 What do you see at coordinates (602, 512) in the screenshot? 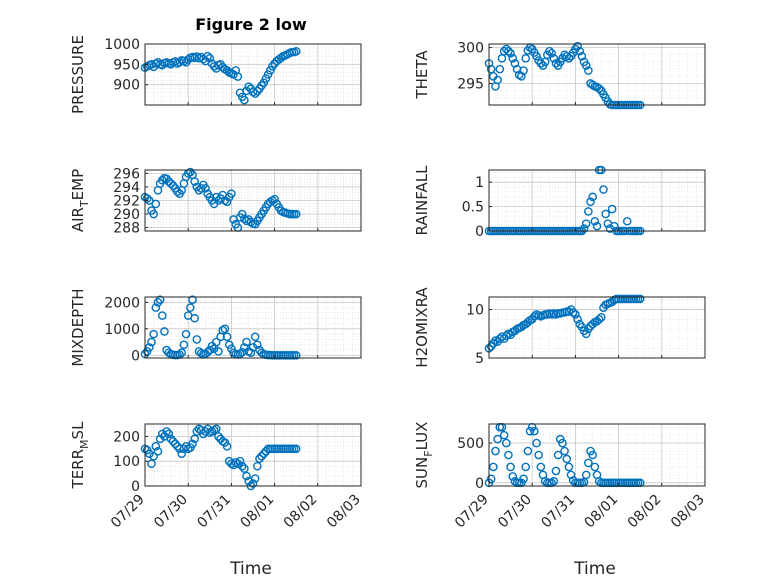
I see `x-tick-label: 08/01` at bounding box center [602, 512].